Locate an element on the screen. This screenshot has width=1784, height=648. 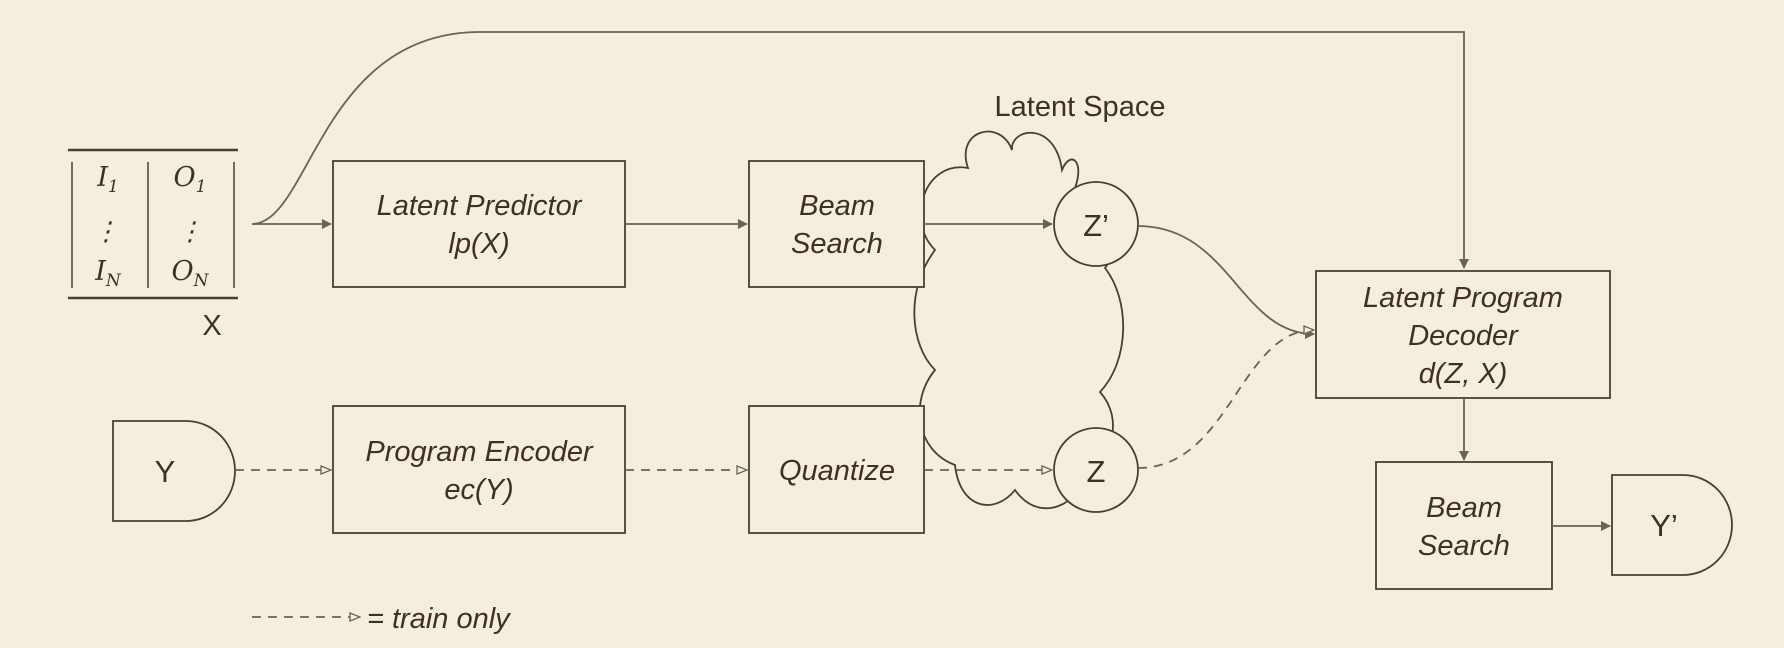
decoder-line2: Decoder is located at coordinates (1463, 336).